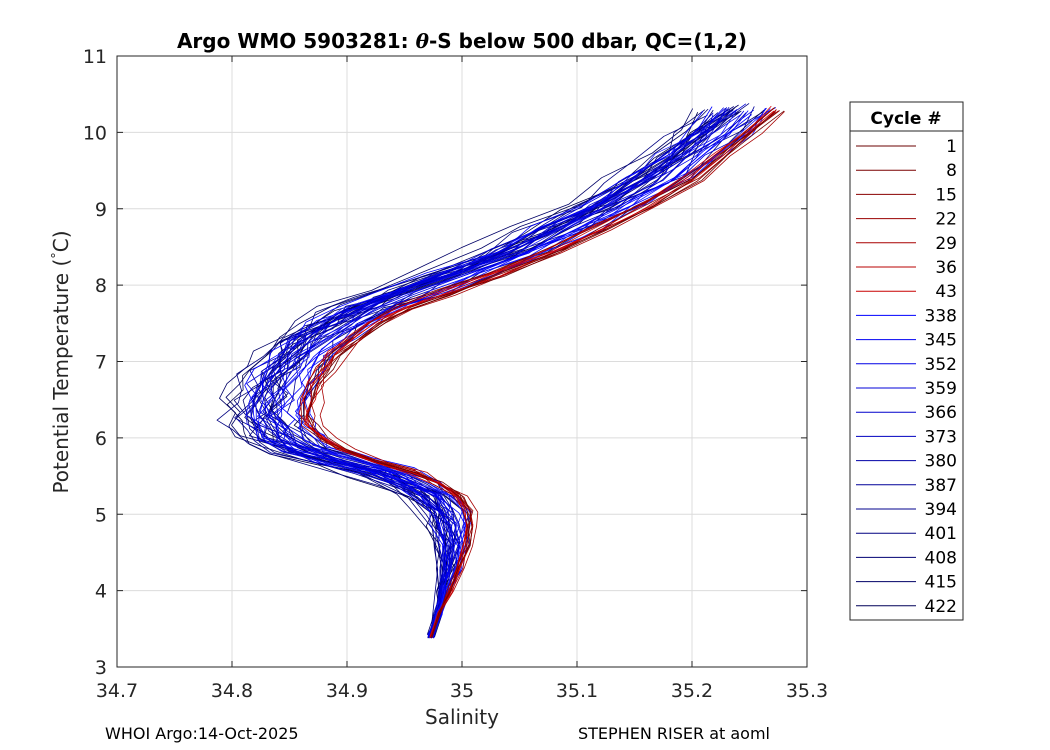 The width and height of the screenshot is (1050, 750). What do you see at coordinates (462, 691) in the screenshot?
I see `x-tick-label: 35` at bounding box center [462, 691].